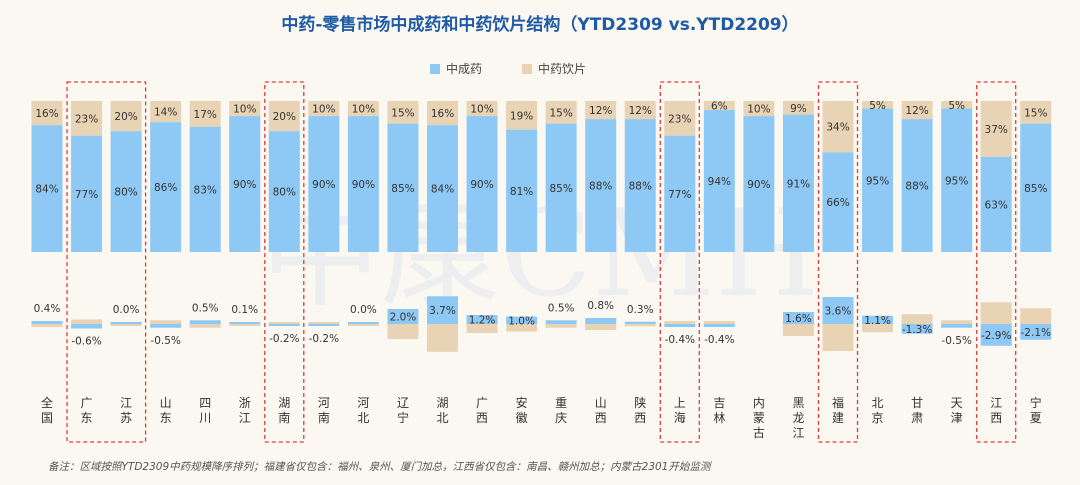 Image resolution: width=1080 pixels, height=485 pixels. What do you see at coordinates (165, 113) in the screenshot?
I see `label-herbal-pieces: 14%` at bounding box center [165, 113].